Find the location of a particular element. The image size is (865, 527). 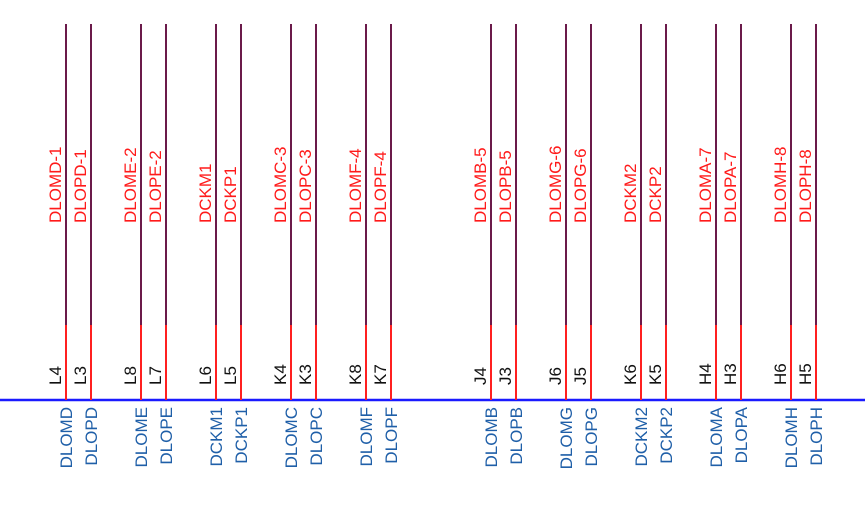

net-label: DLOPB-5 is located at coordinates (505, 186).